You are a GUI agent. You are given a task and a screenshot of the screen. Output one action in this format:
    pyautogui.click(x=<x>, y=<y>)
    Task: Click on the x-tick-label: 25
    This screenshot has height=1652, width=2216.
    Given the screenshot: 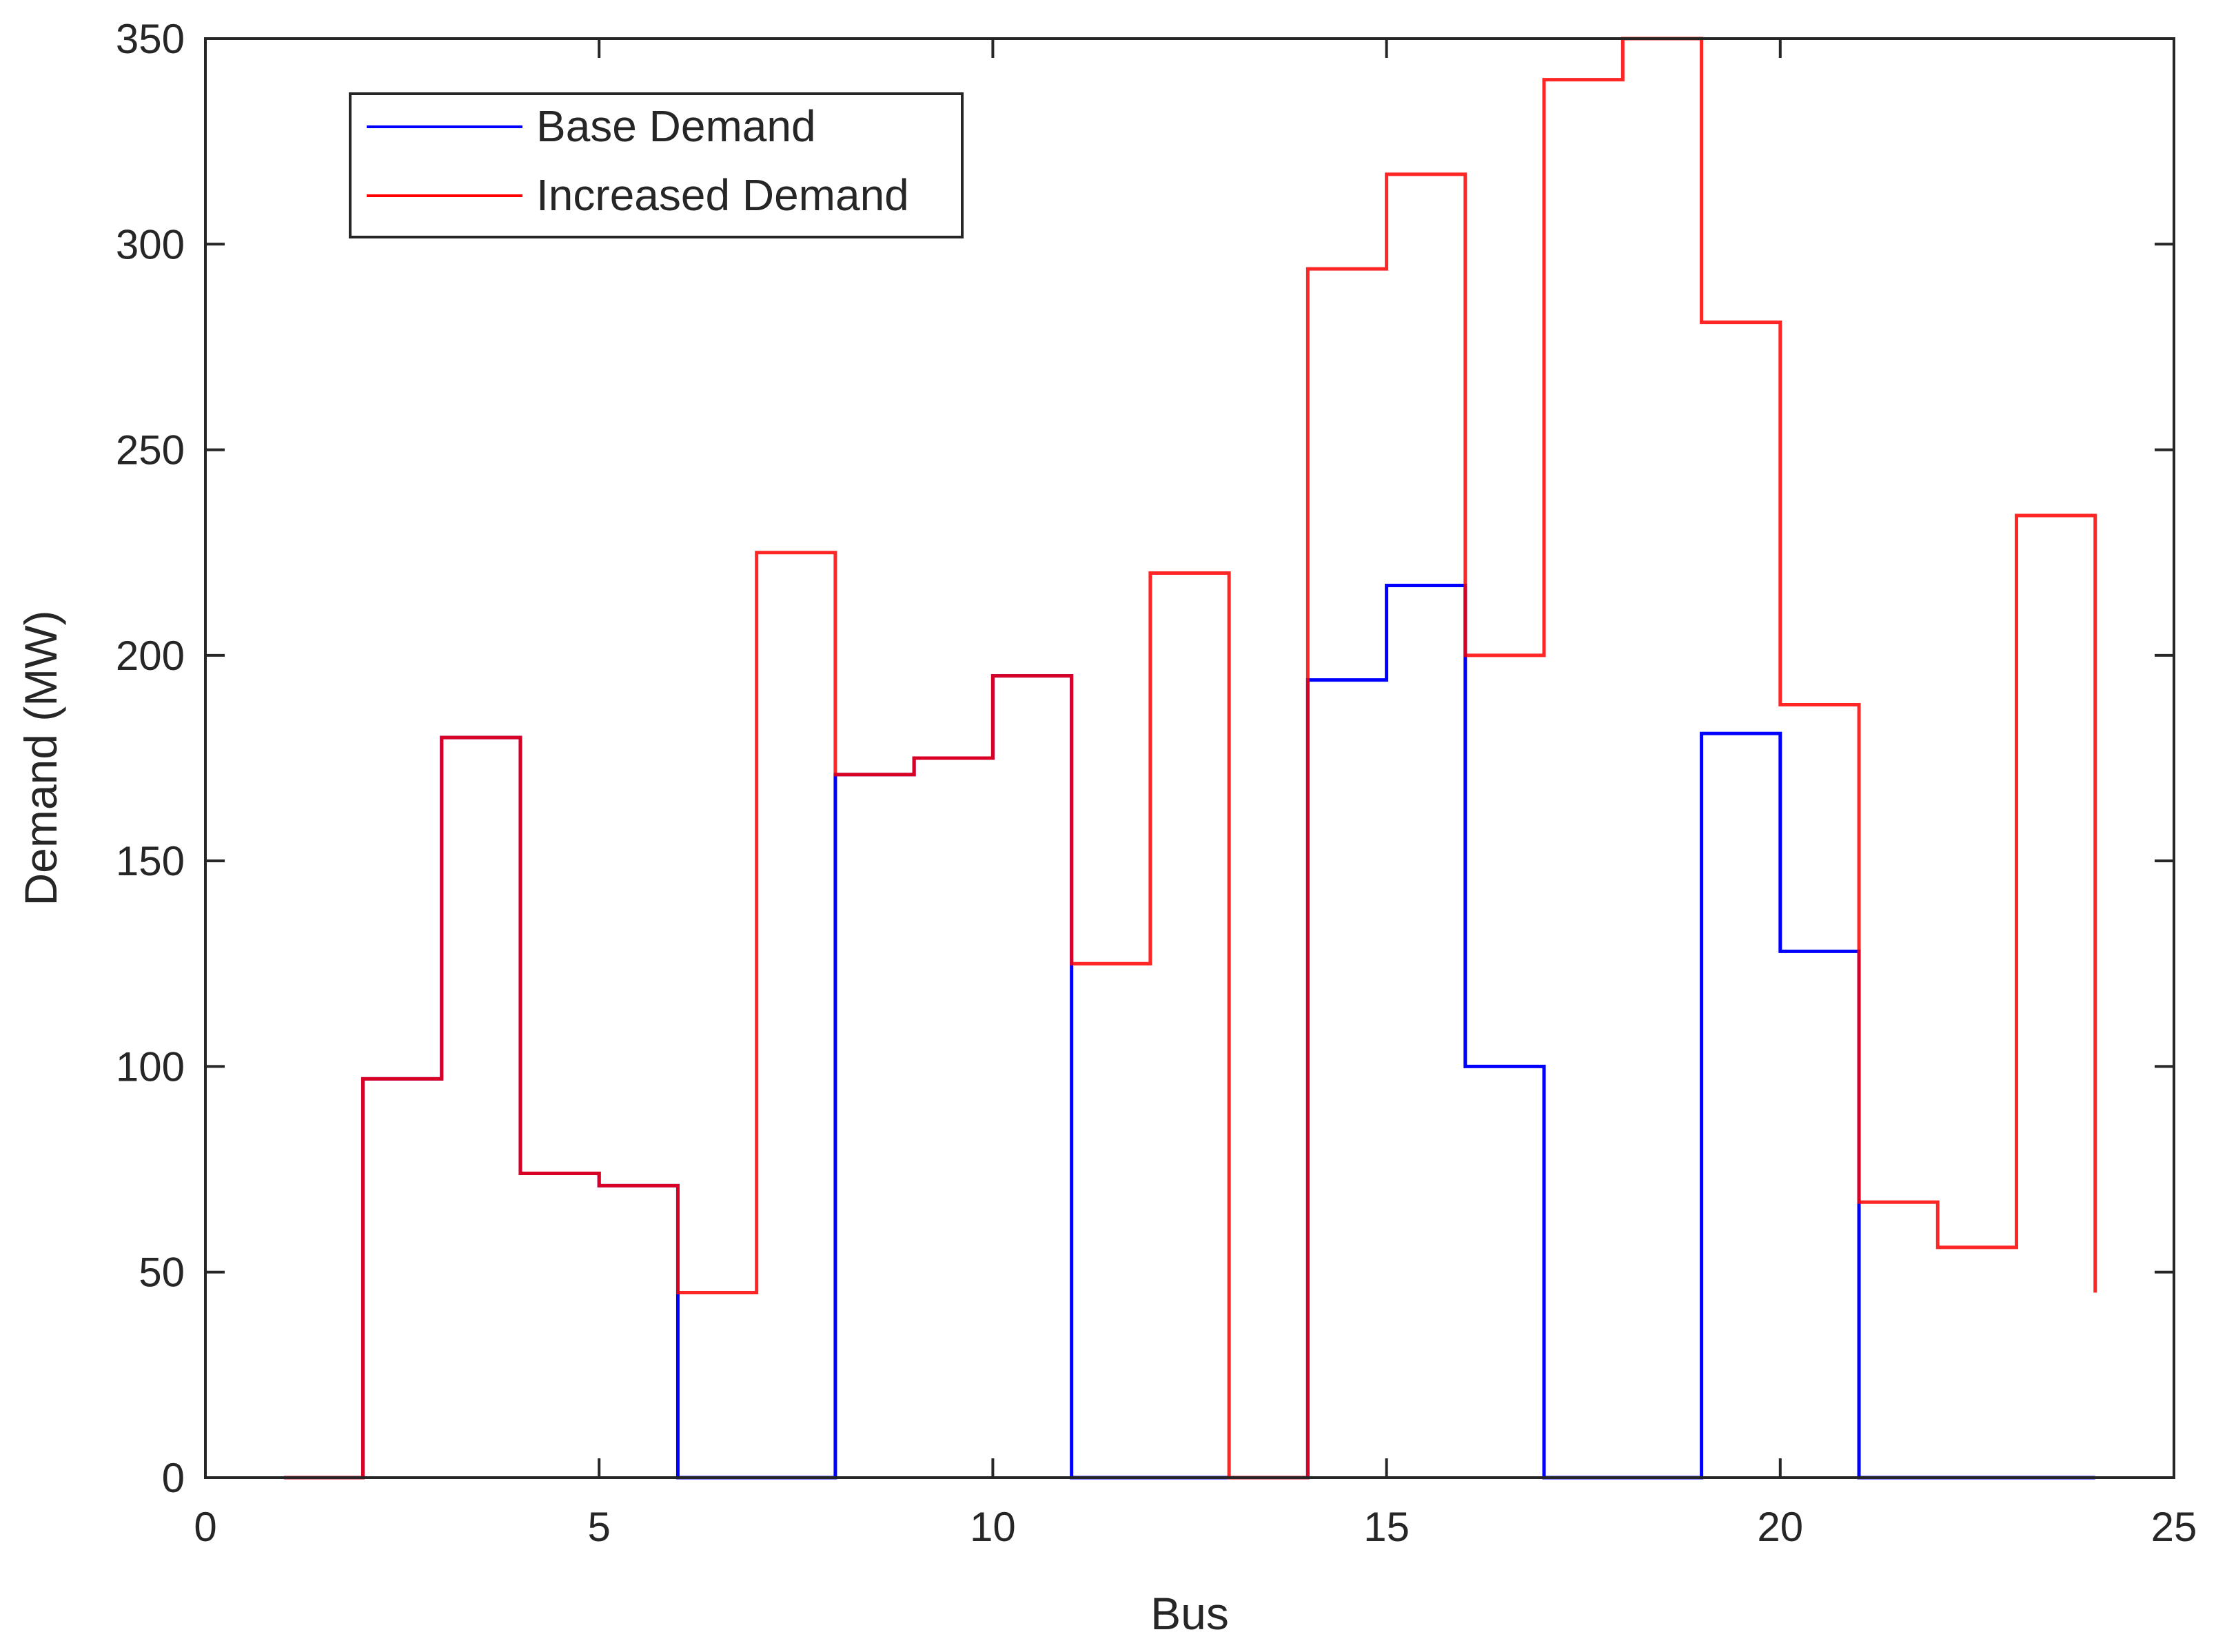 What is the action you would take?
    pyautogui.click(x=2174, y=1527)
    